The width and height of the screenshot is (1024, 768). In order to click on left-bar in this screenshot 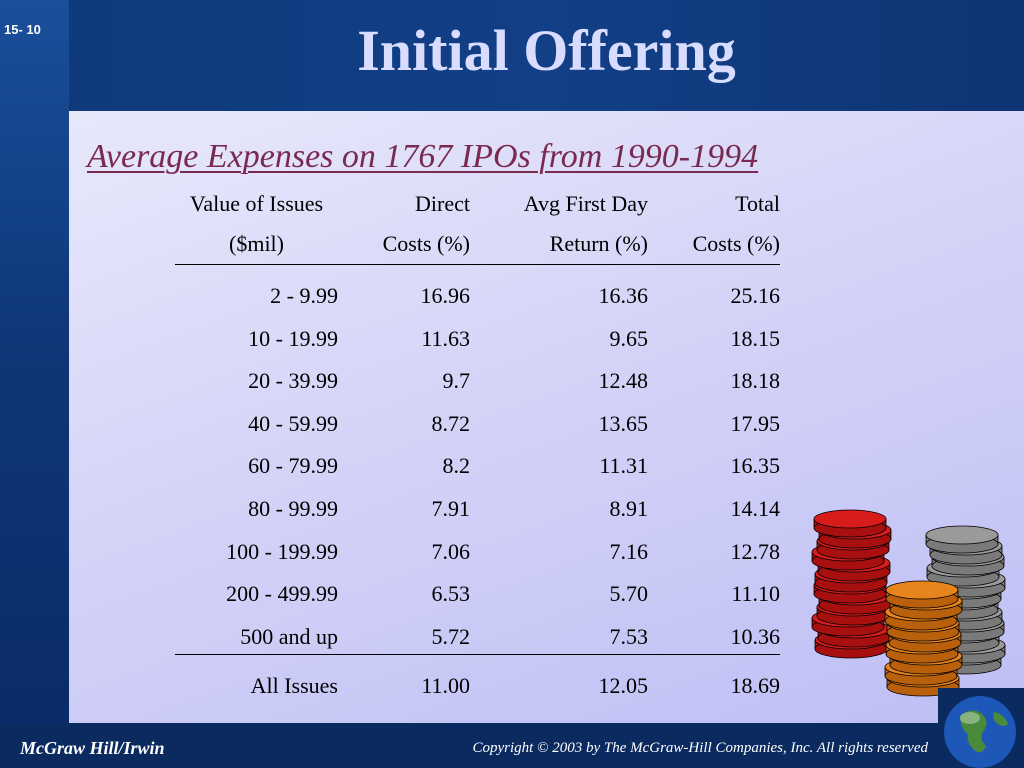, I will do `click(34, 384)`.